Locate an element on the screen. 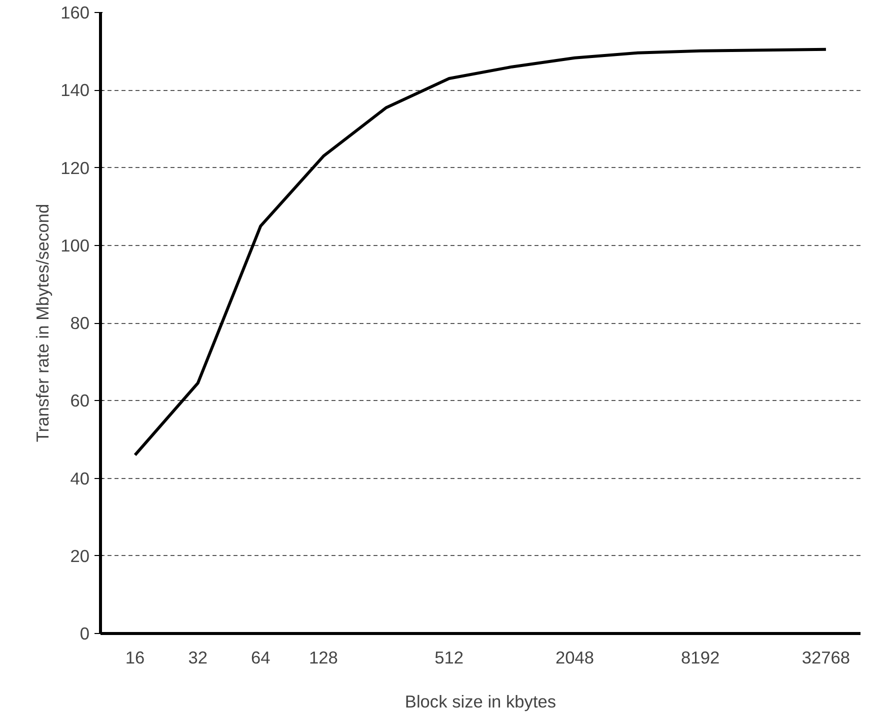 Image resolution: width=870 pixels, height=723 pixels. x-tick-label: 2048 is located at coordinates (574, 658).